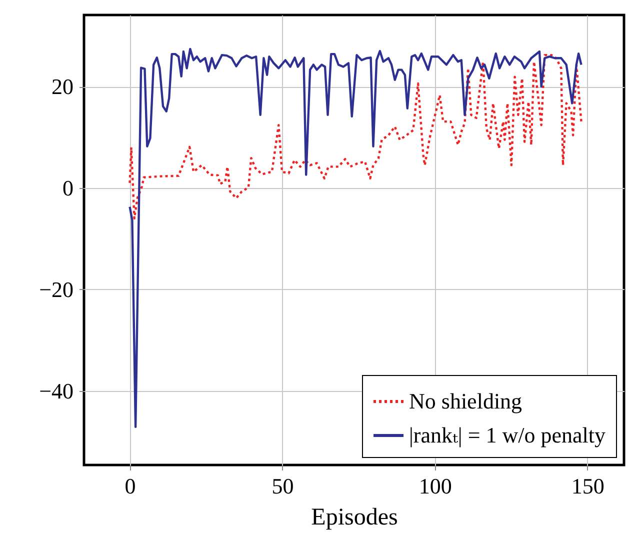 This screenshot has height=546, width=640. I want to click on legend-label: No shielding, so click(465, 401).